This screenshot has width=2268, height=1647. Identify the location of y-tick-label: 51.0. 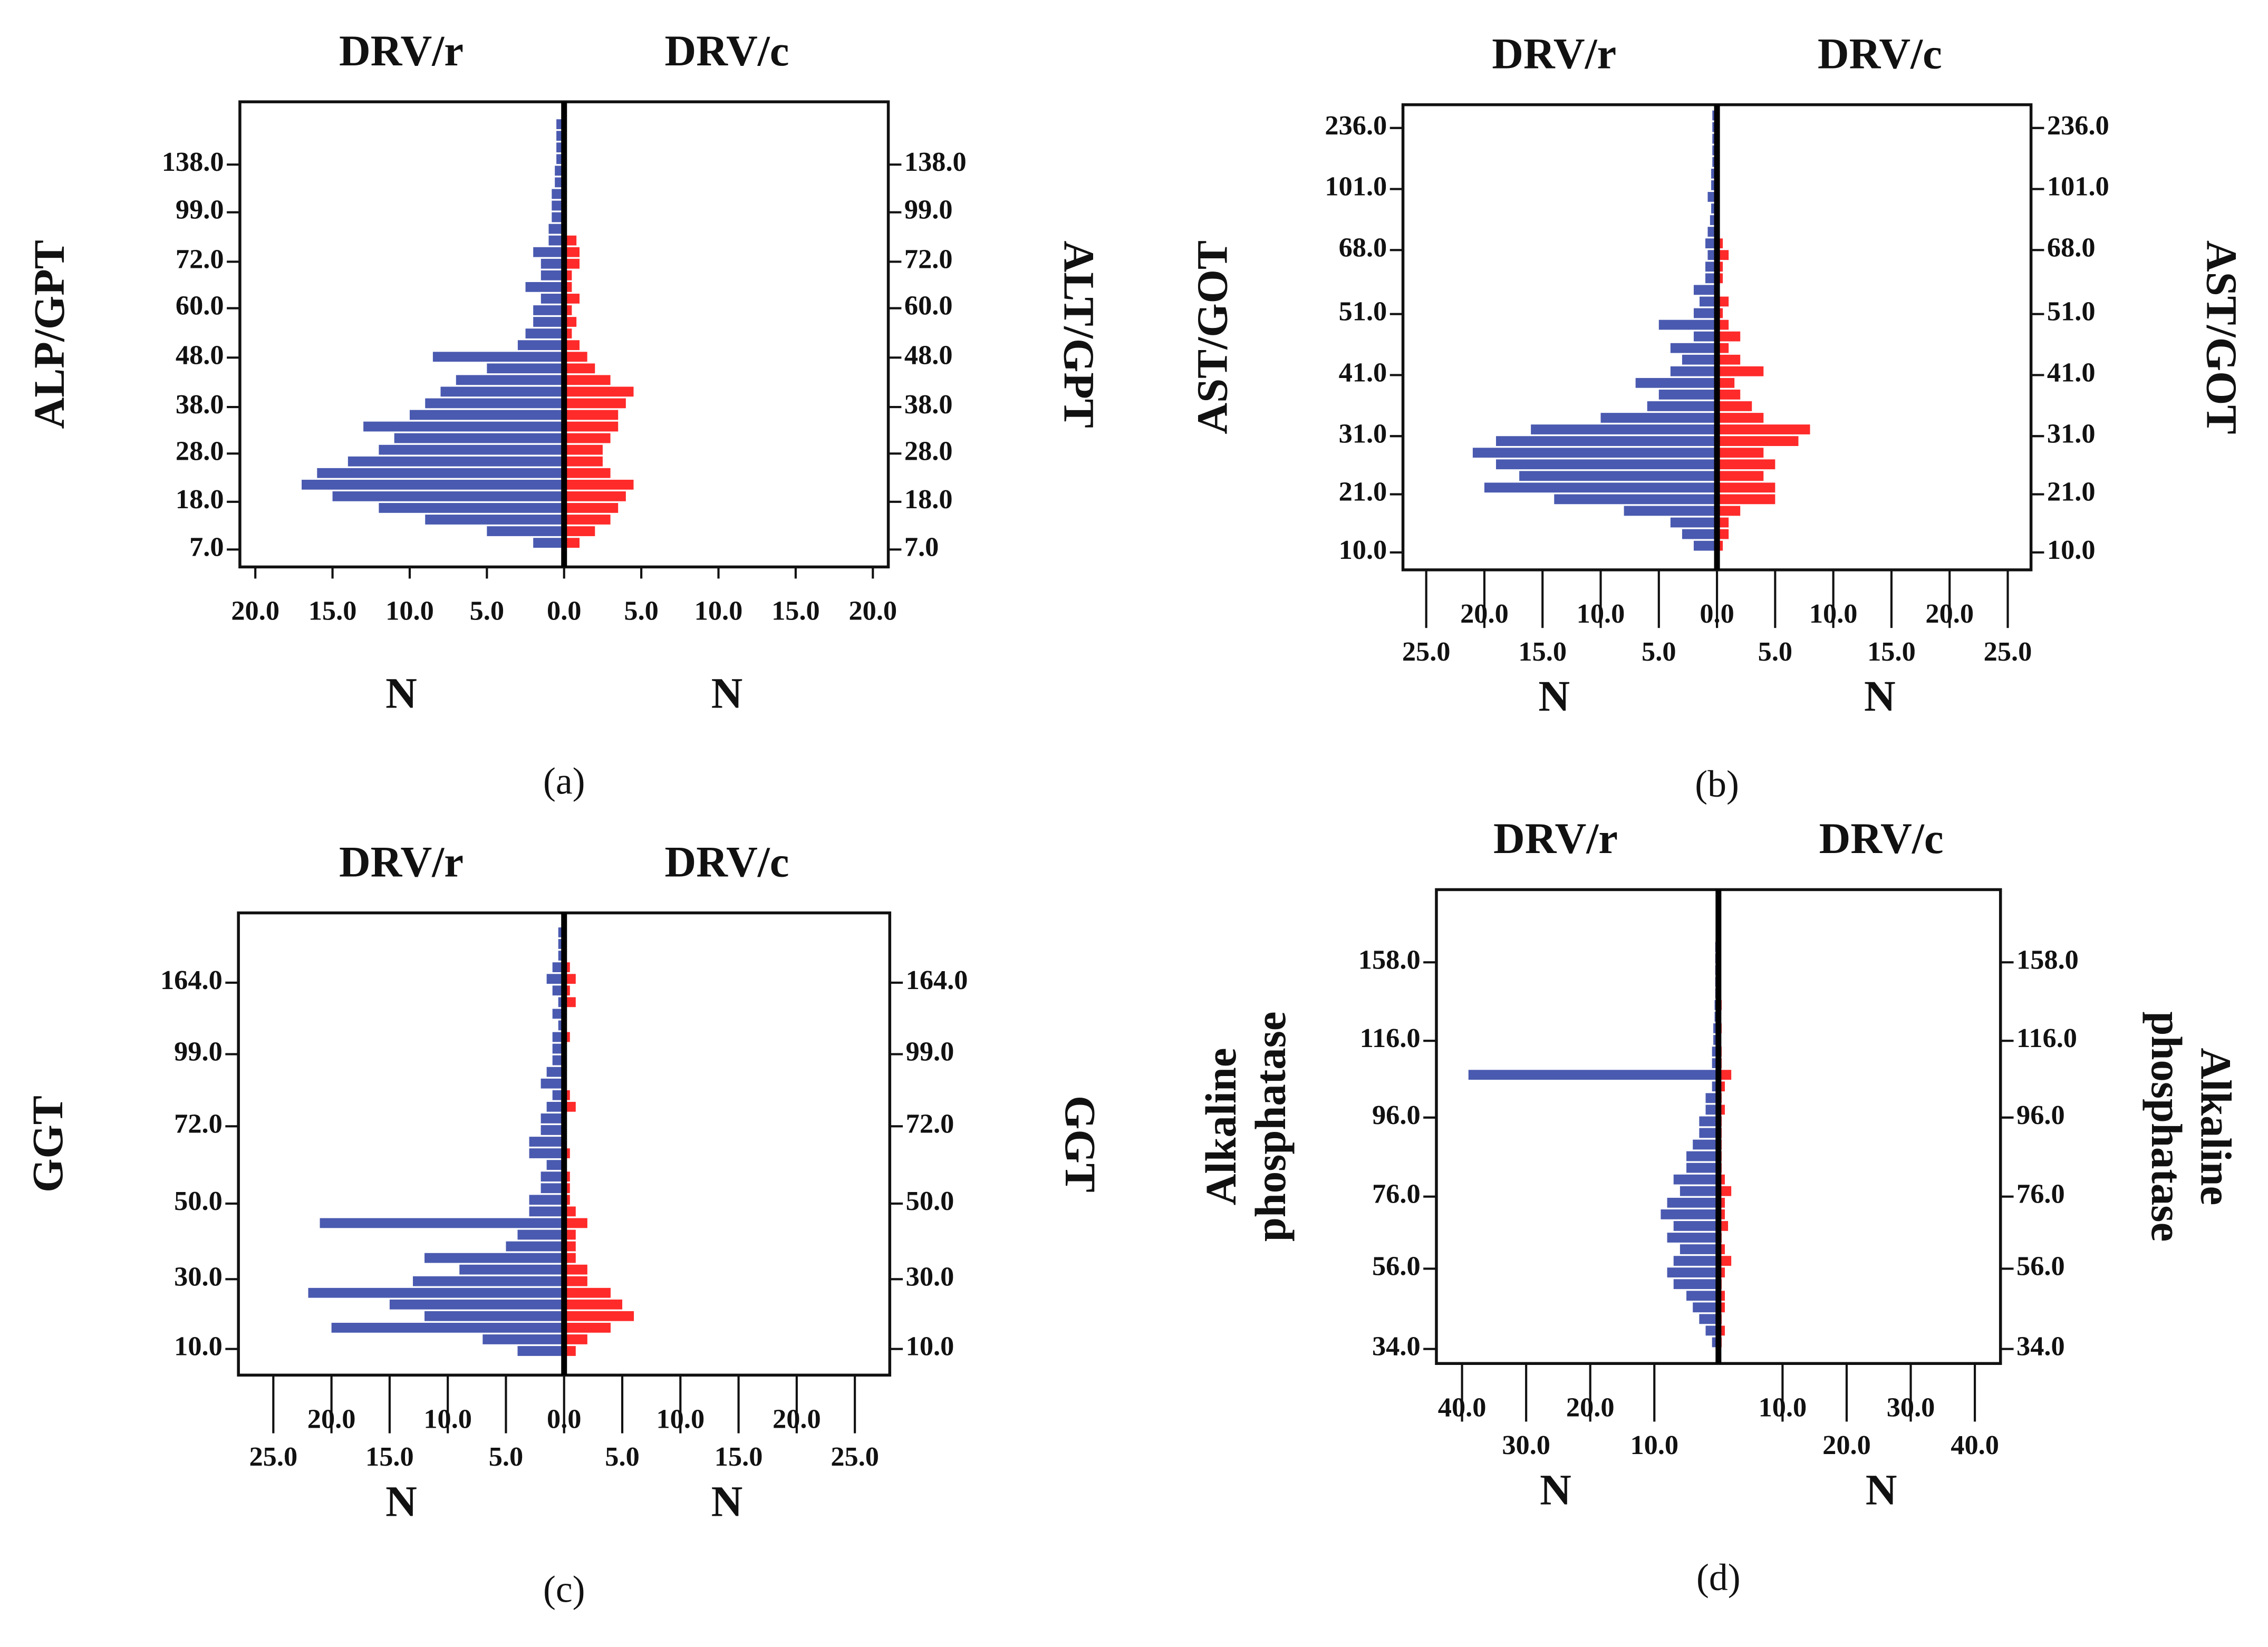
(1363, 312).